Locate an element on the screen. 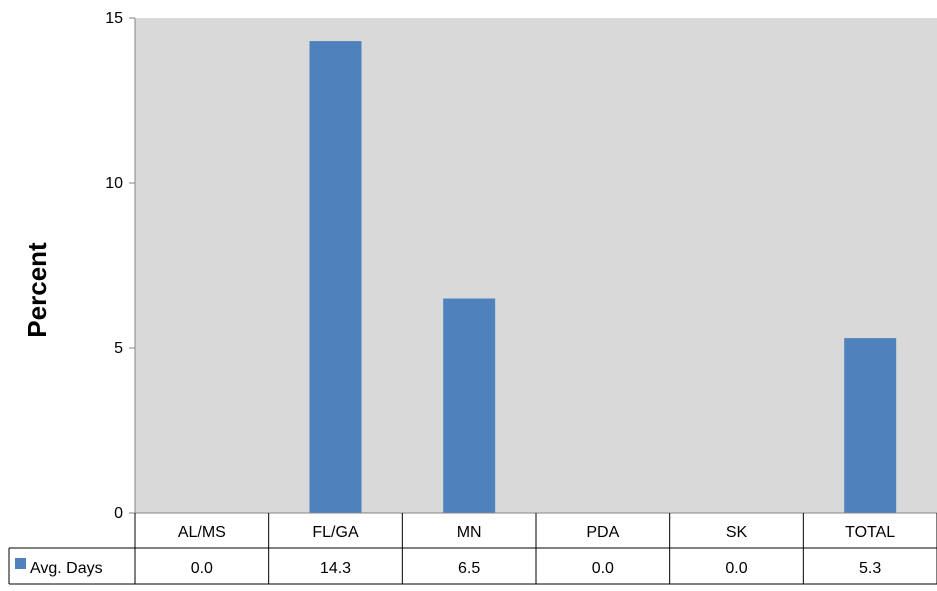 The height and width of the screenshot is (591, 937). data-value-label: 5.3 is located at coordinates (870, 568).